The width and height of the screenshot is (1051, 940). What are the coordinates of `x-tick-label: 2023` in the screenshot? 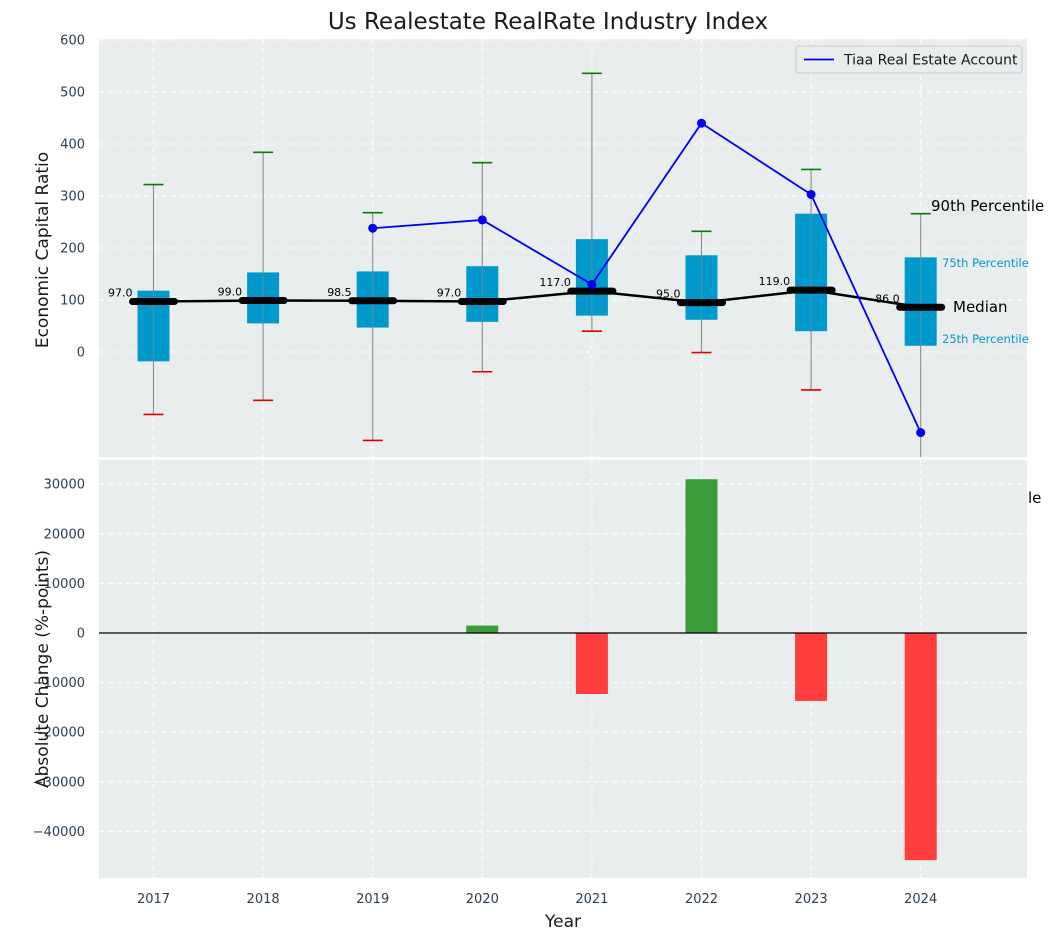 It's located at (811, 899).